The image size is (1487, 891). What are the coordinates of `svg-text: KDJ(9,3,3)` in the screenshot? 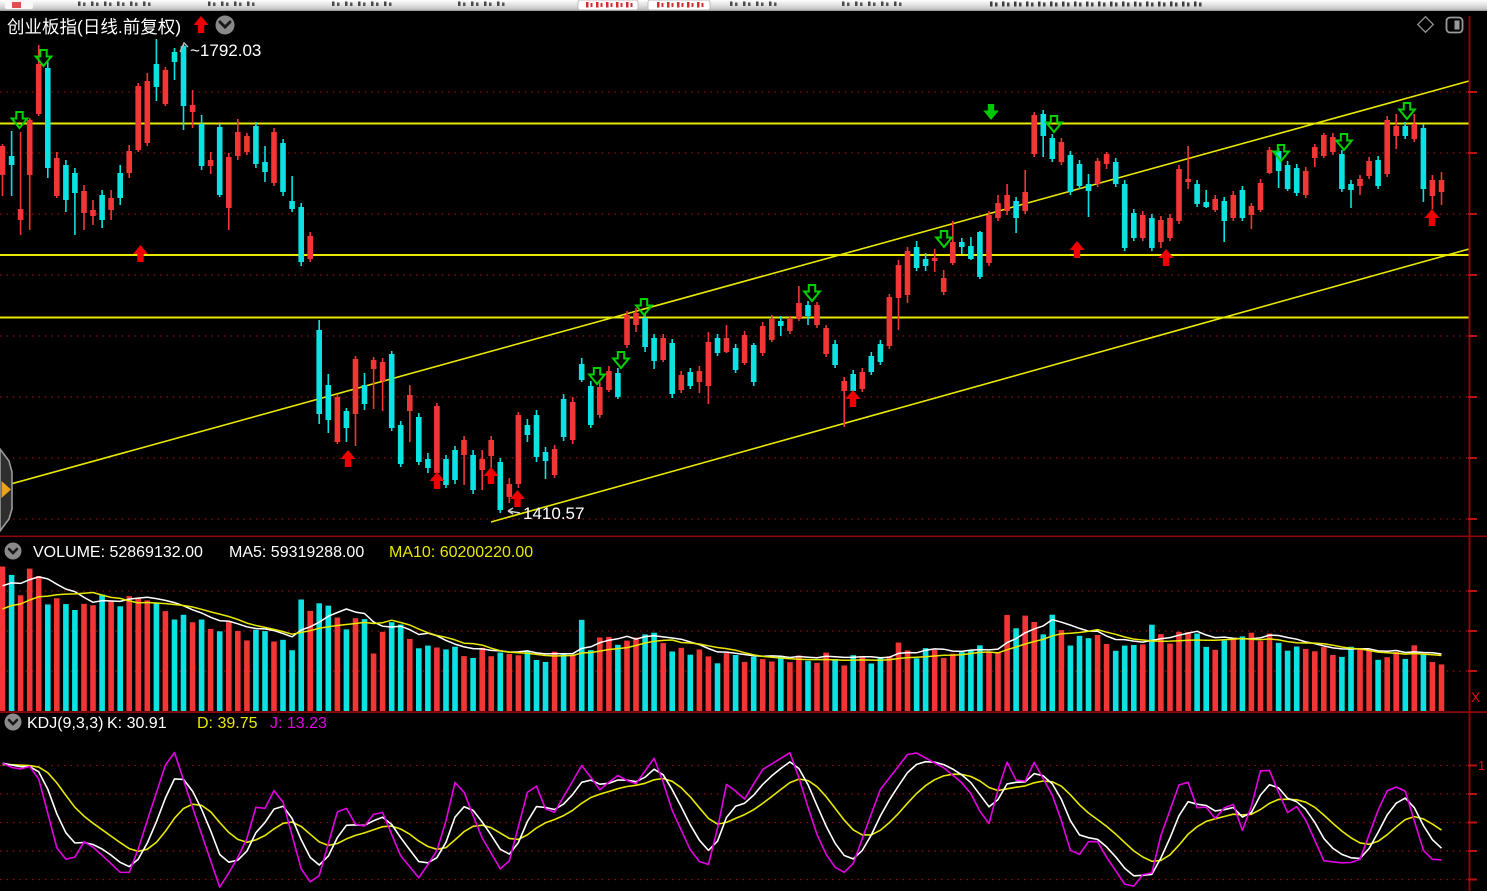 It's located at (65, 723).